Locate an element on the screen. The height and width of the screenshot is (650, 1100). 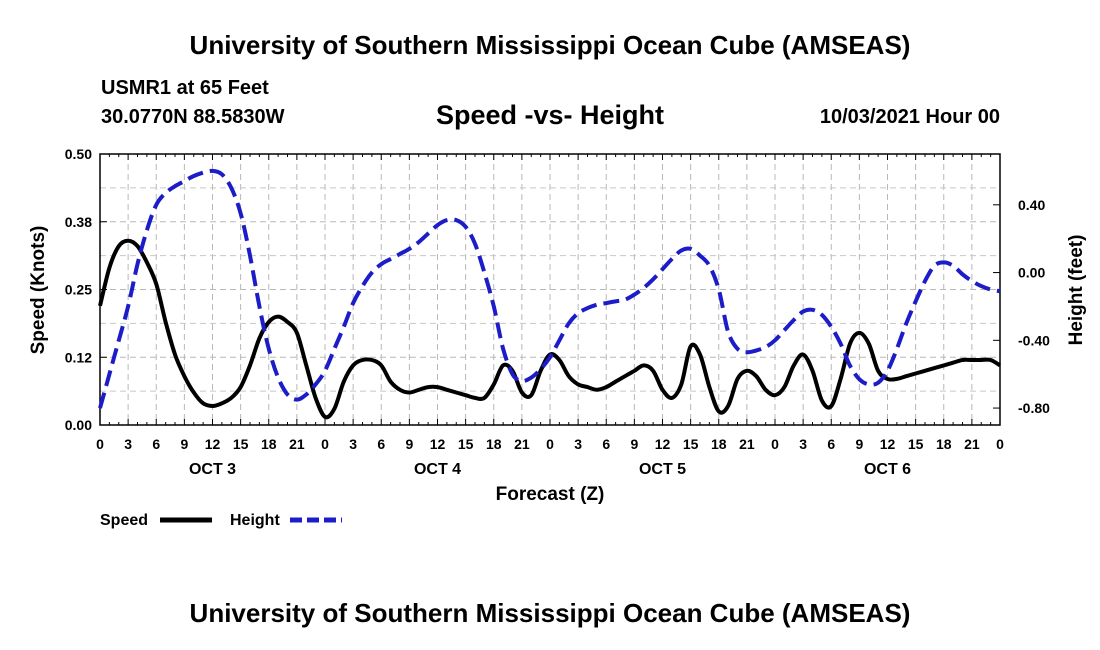
y-tick-label: 0.12 is located at coordinates (78, 357).